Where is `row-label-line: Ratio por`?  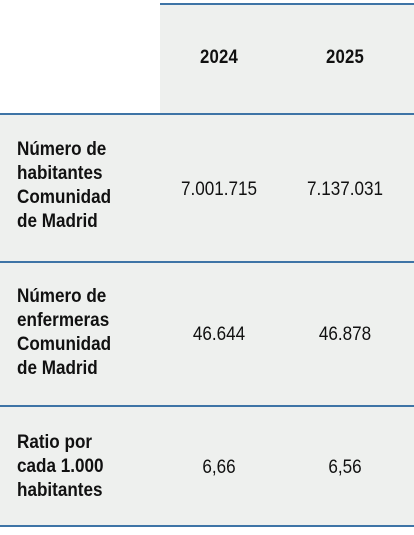
row-label-line: Ratio por is located at coordinates (55, 442).